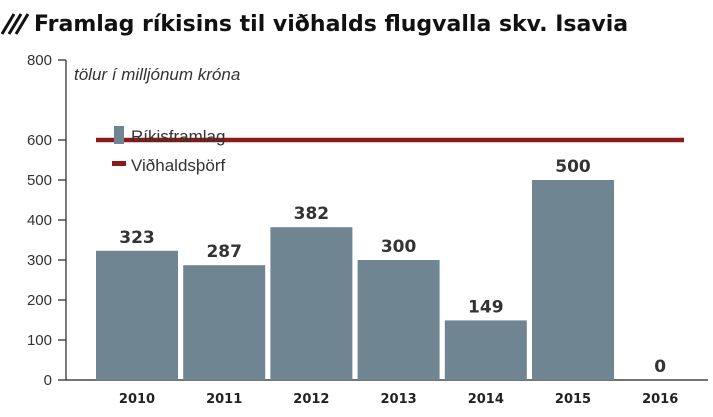 This screenshot has height=417, width=713. I want to click on chart-subtitle: tölur í milljónum króna, so click(157, 74).